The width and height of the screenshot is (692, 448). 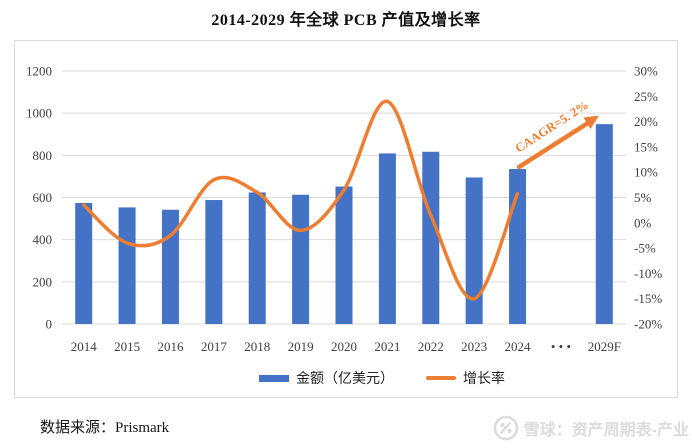 What do you see at coordinates (214, 346) in the screenshot?
I see `x-axis-label-2017: 2017` at bounding box center [214, 346].